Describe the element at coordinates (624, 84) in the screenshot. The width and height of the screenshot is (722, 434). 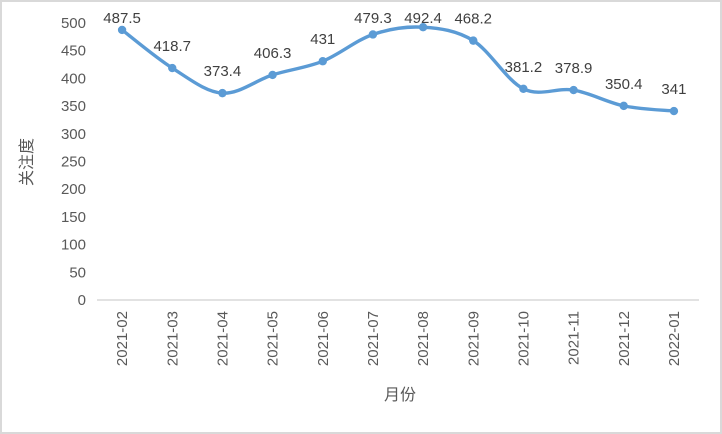
I see `data-label: 350.4` at that location.